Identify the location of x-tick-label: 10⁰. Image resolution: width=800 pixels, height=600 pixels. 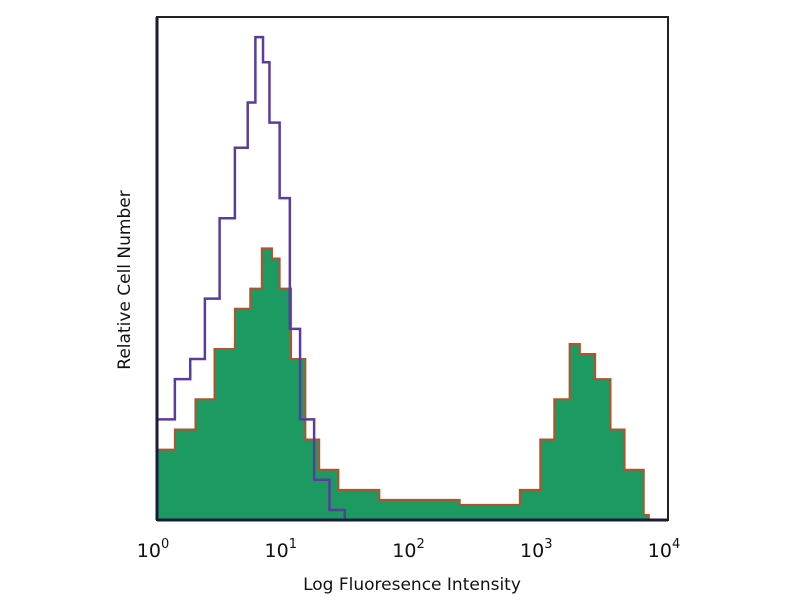
(153, 549).